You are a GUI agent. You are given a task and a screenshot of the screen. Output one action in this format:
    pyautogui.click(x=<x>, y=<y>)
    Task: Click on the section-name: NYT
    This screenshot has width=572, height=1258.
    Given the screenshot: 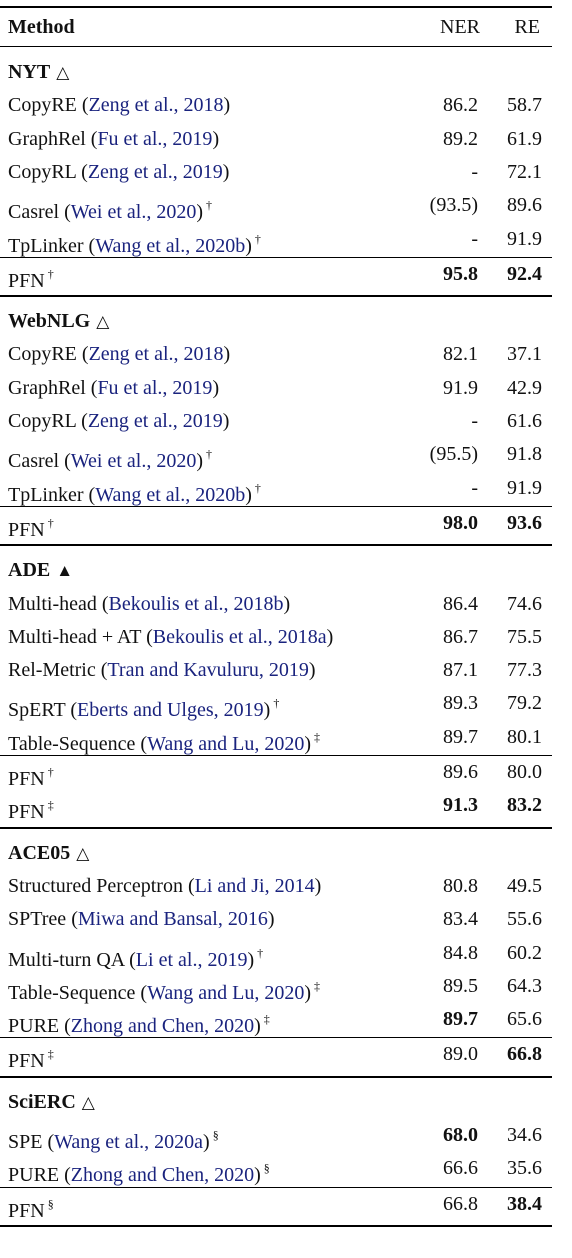 What is the action you would take?
    pyautogui.click(x=29, y=72)
    